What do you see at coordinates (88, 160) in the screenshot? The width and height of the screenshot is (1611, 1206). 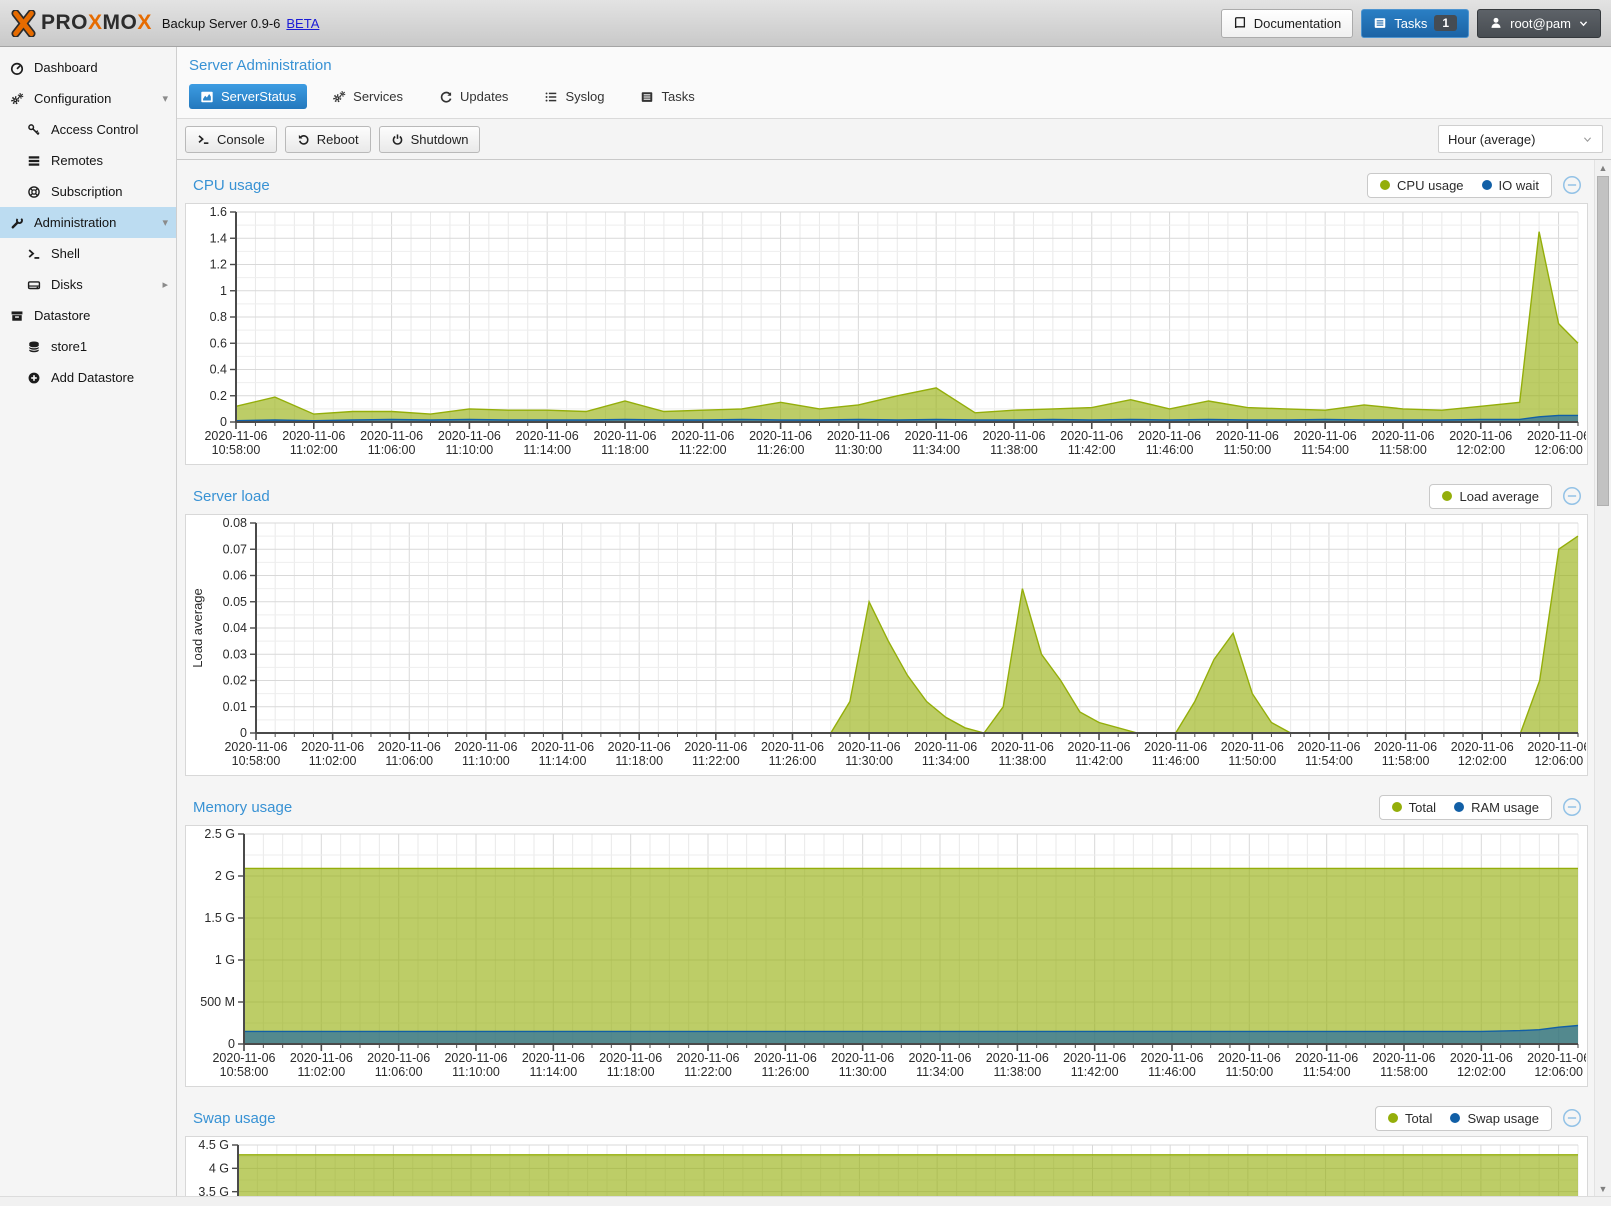 I see `sidebar-item-remotes: Remotes` at bounding box center [88, 160].